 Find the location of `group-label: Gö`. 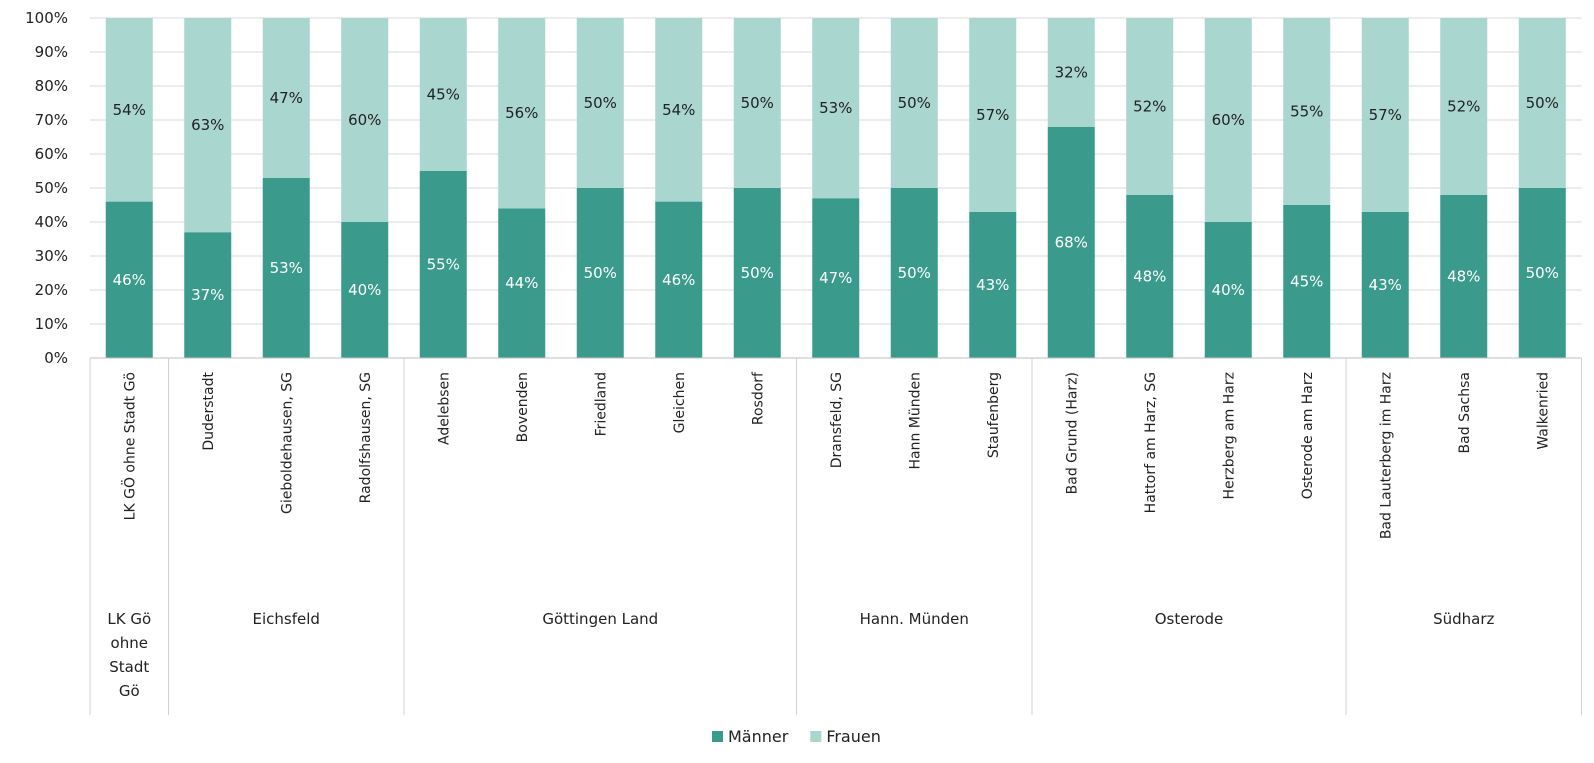

group-label: Gö is located at coordinates (129, 691).